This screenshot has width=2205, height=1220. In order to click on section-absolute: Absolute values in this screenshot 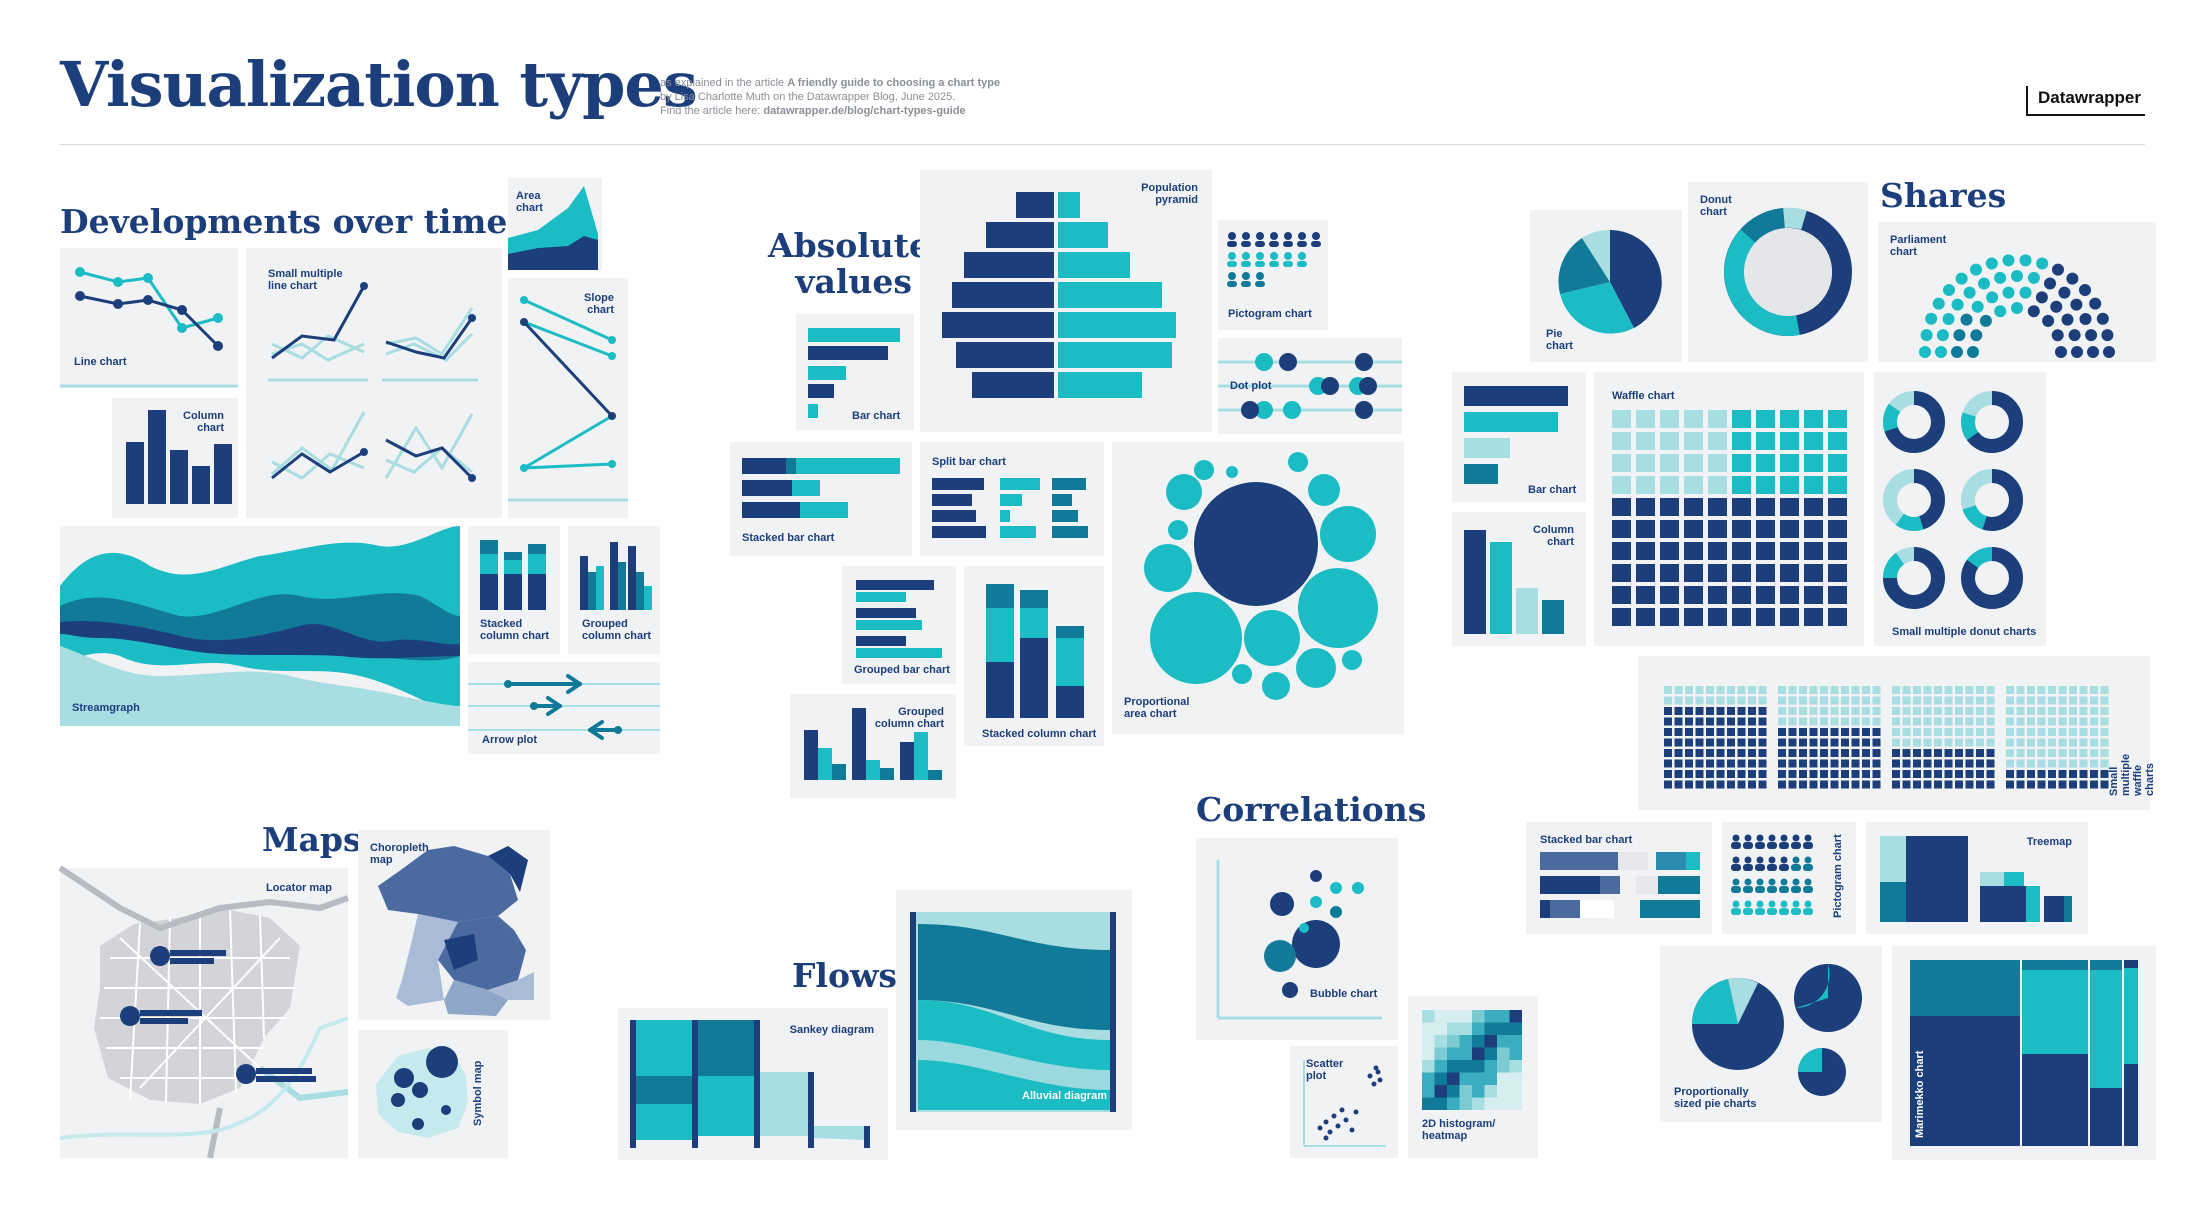, I will do `click(849, 263)`.